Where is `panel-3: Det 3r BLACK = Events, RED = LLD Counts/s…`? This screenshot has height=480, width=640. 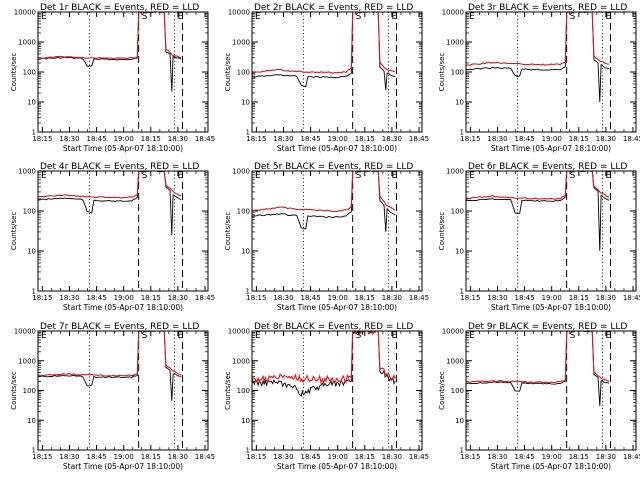 panel-3: Det 3r BLACK = Events, RED = LLD Counts/s… is located at coordinates (539, 78).